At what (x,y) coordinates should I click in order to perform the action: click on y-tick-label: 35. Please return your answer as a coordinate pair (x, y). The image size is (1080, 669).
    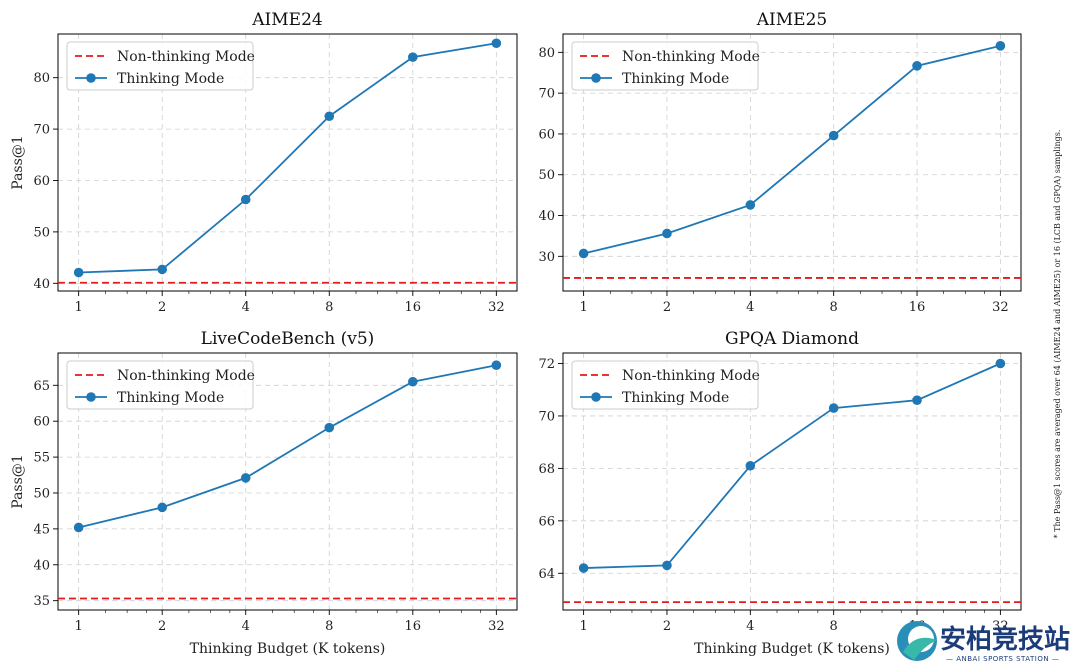
    Looking at the image, I should click on (41, 601).